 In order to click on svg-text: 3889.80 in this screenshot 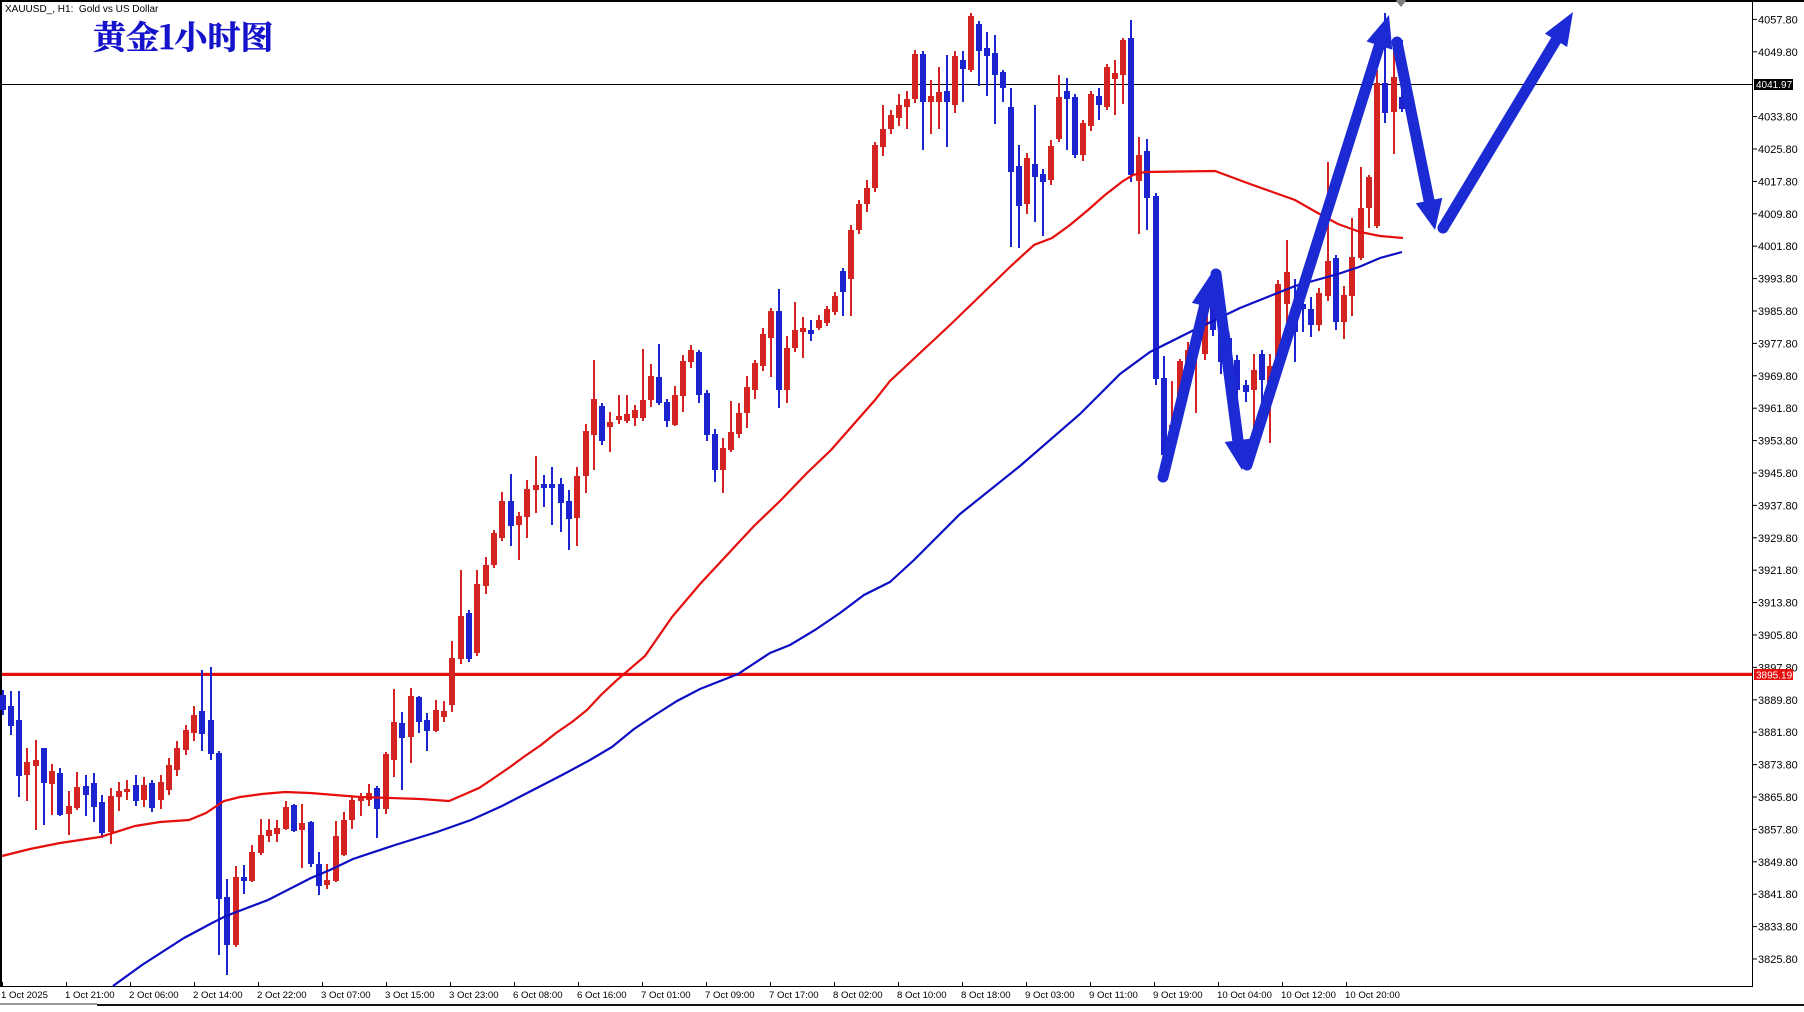, I will do `click(1778, 701)`.